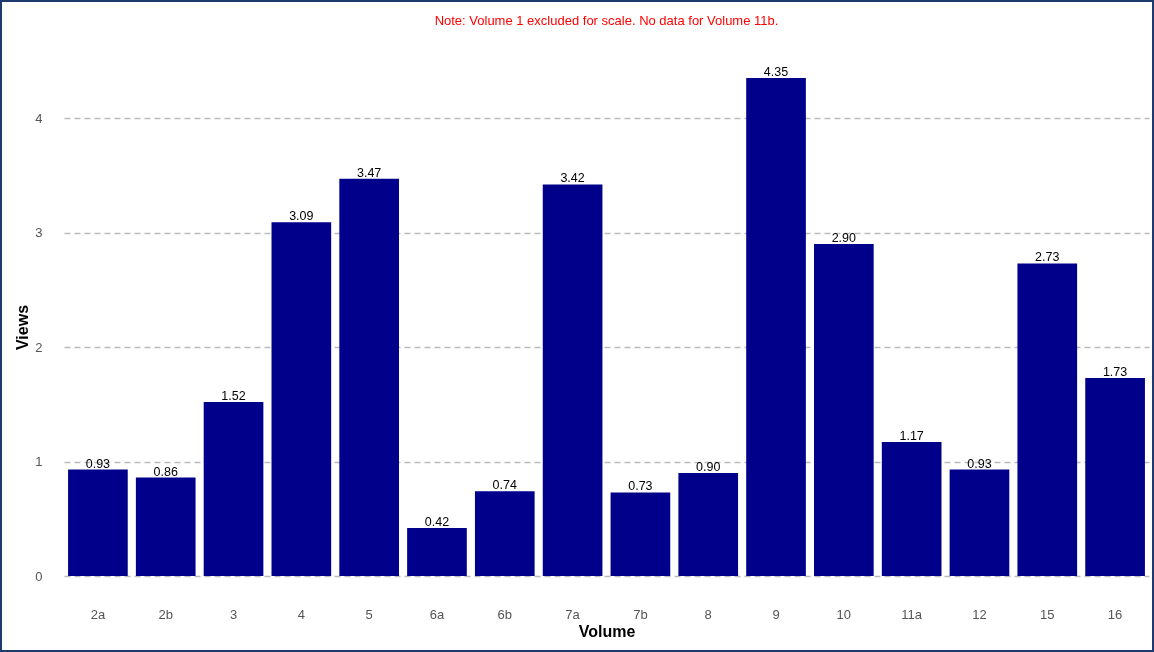 This screenshot has width=1154, height=652. Describe the element at coordinates (98, 614) in the screenshot. I see `x-tick-label: 2a` at that location.